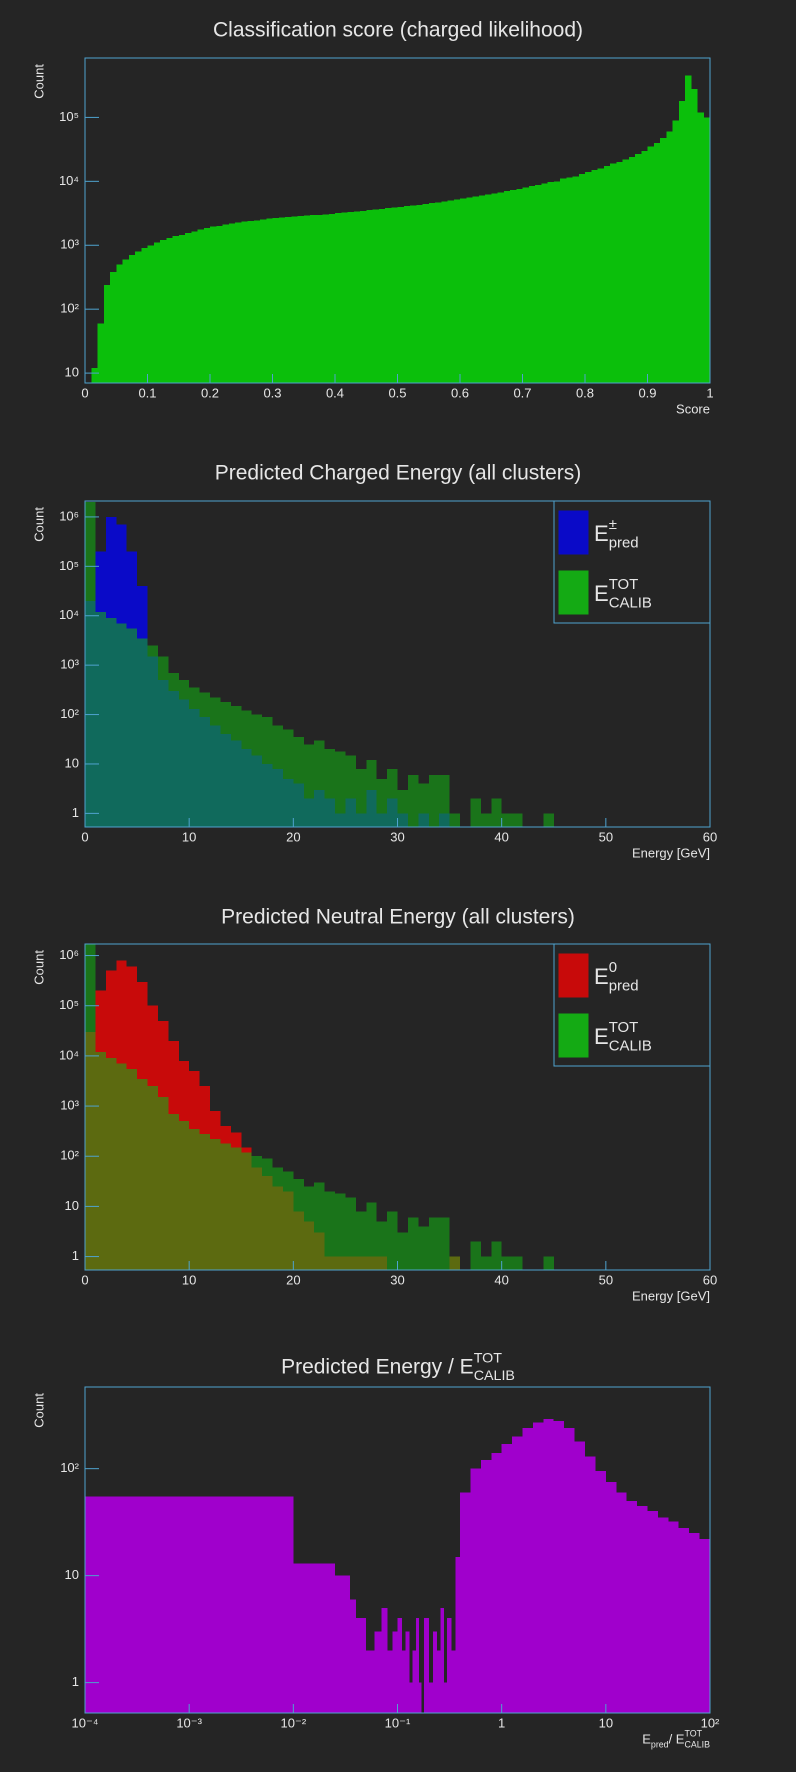 The height and width of the screenshot is (1772, 796). I want to click on x-tick-label: 0.6, so click(460, 392).